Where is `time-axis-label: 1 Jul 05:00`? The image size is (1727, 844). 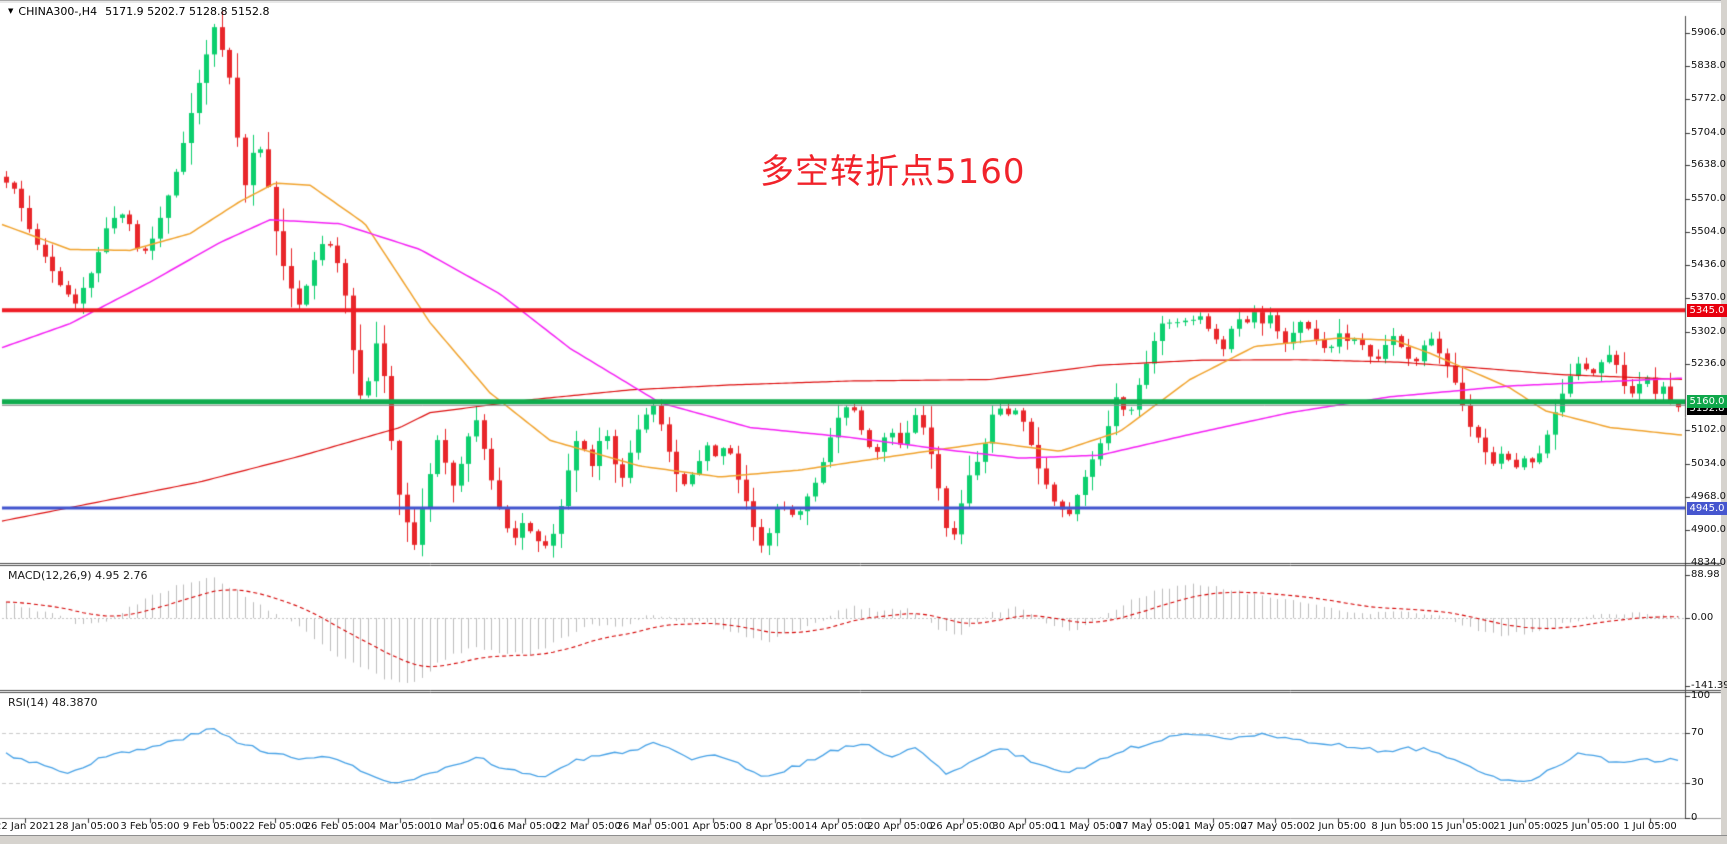
time-axis-label: 1 Jul 05:00 is located at coordinates (1650, 826).